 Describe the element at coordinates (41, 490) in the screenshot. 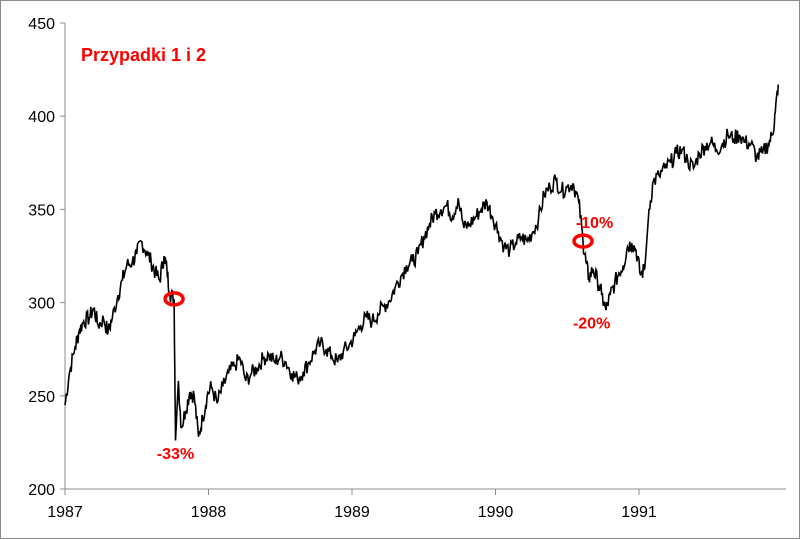

I see `y-tick-label: 200` at that location.